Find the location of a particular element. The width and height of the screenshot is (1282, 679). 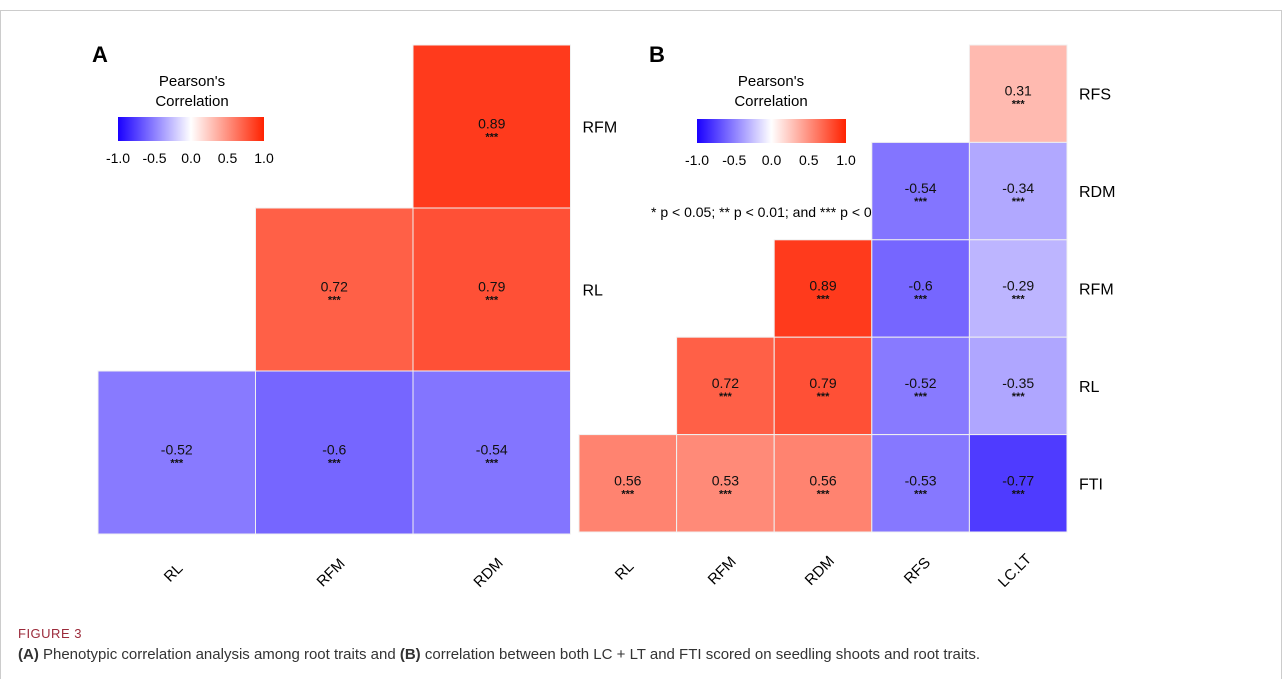

panel-b-y-axis-label: FTI is located at coordinates (1091, 484).